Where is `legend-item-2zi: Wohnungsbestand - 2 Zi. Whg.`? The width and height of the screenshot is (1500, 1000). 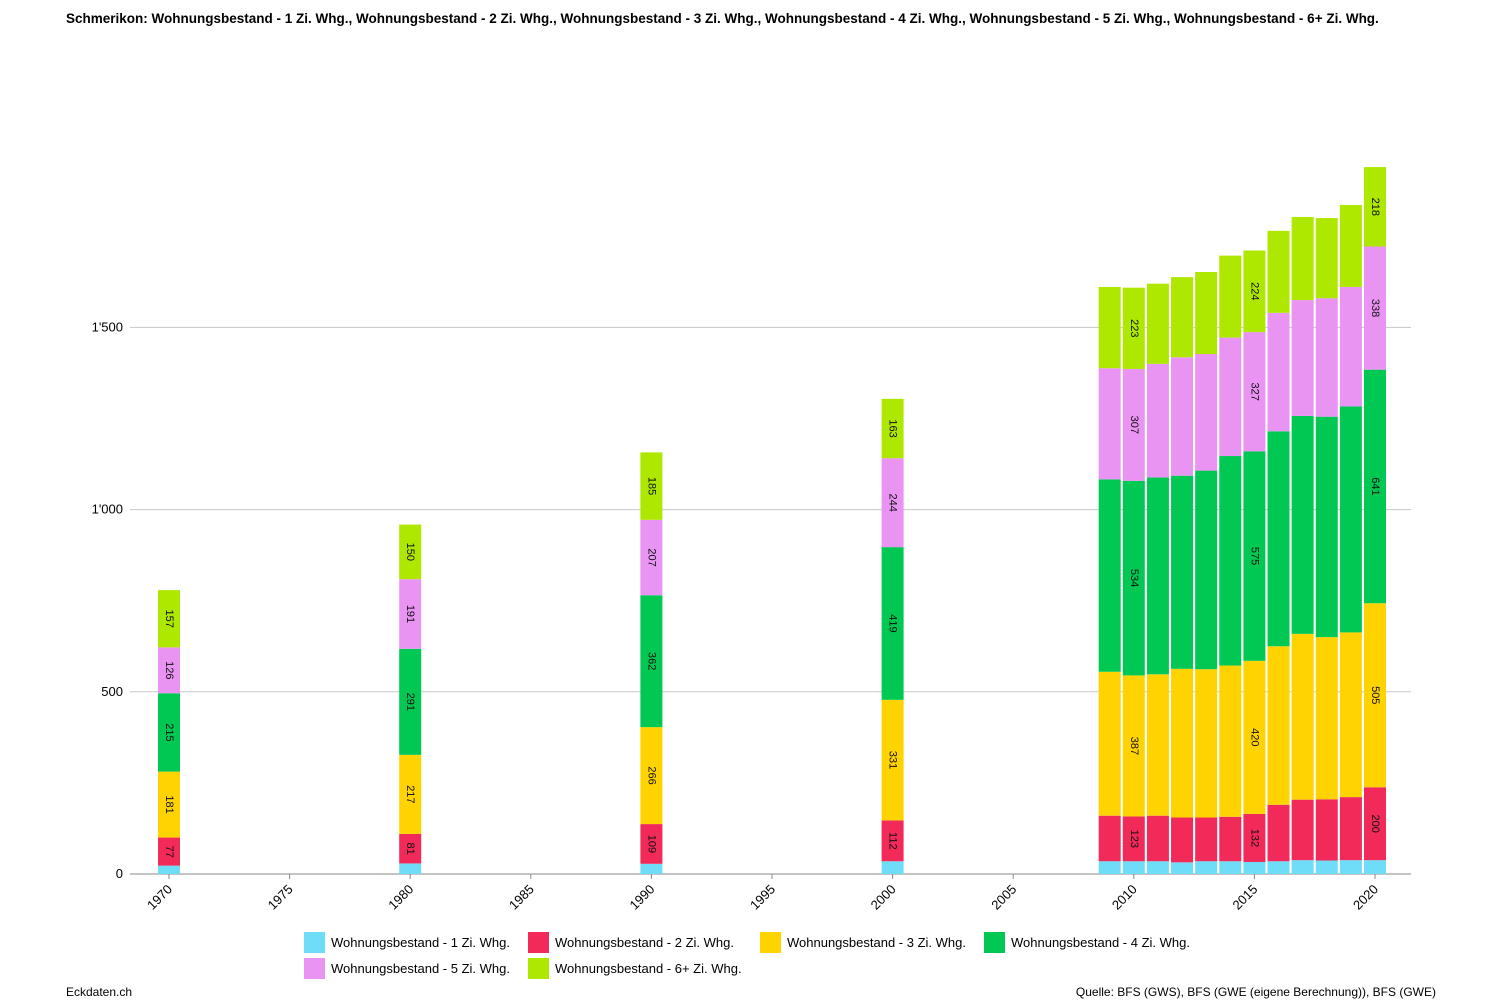
legend-item-2zi: Wohnungsbestand - 2 Zi. Whg. is located at coordinates (631, 942).